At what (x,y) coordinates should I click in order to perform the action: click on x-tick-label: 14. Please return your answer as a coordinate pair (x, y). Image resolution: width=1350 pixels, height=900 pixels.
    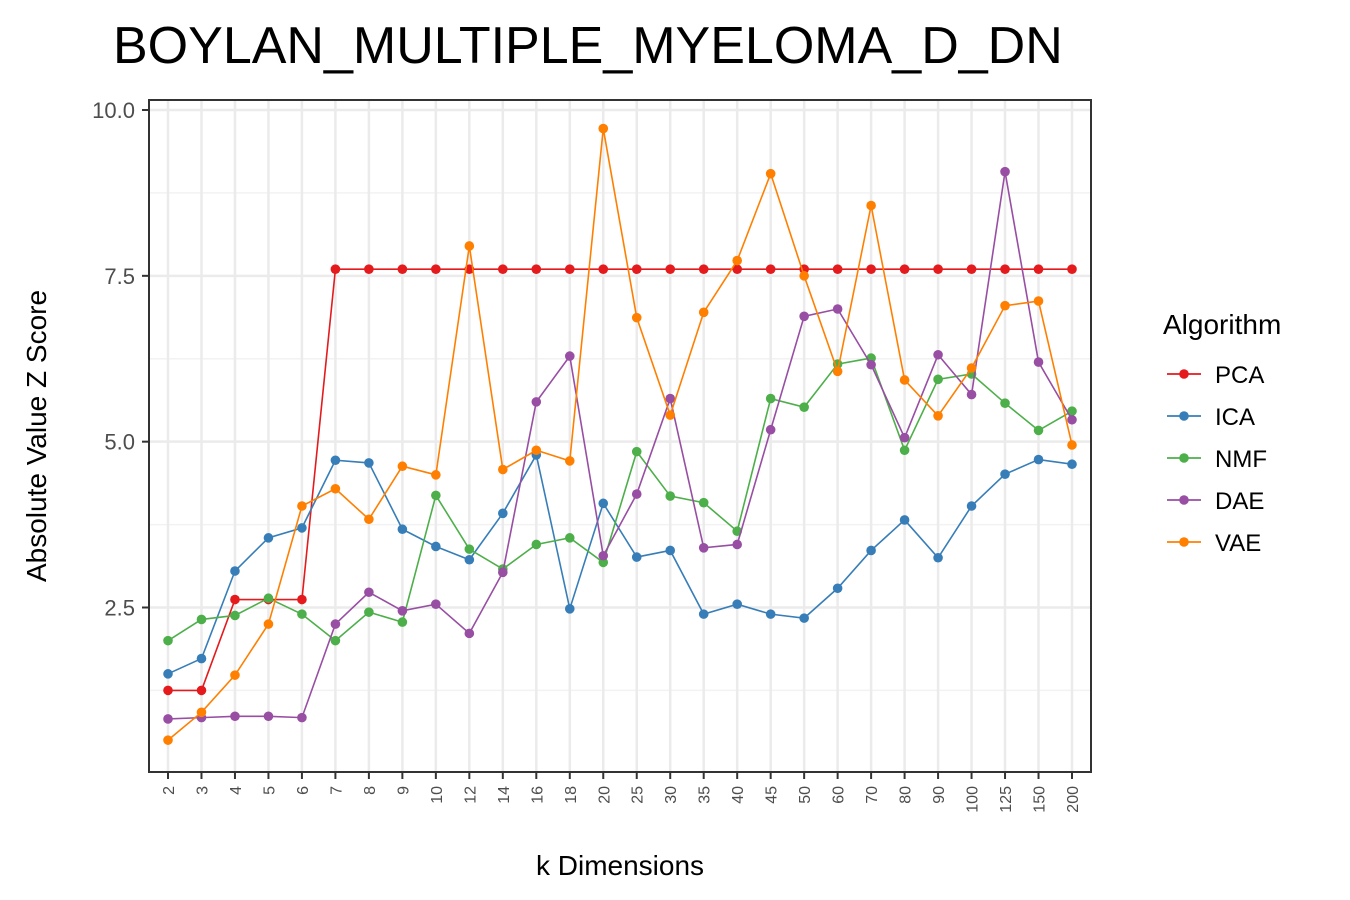
    Looking at the image, I should click on (504, 795).